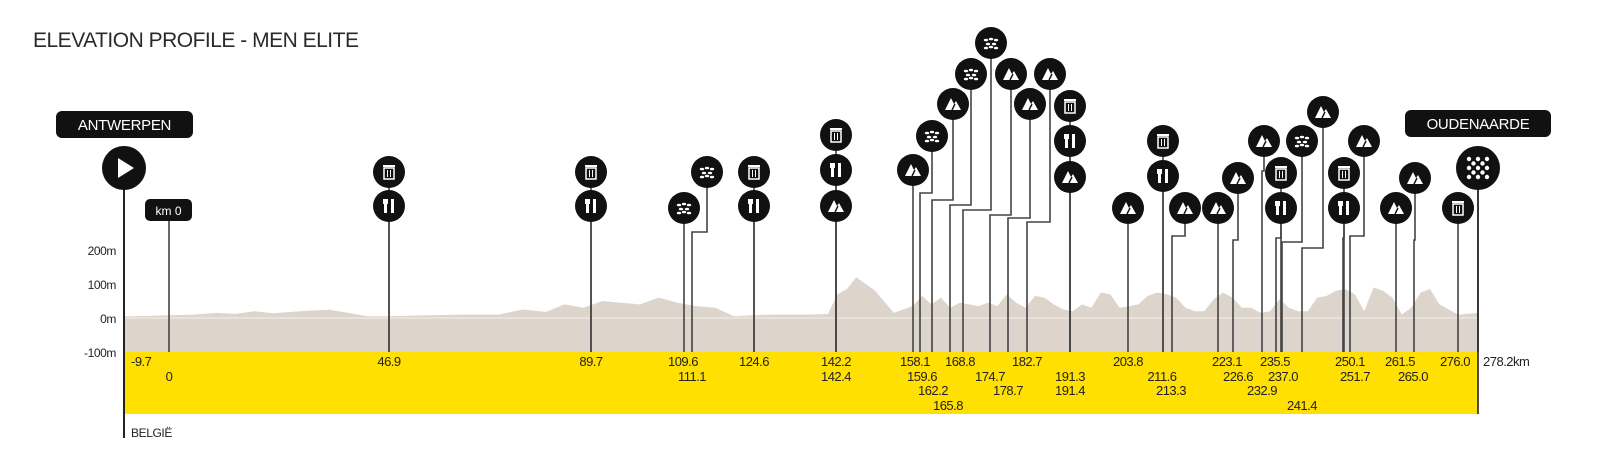 This screenshot has width=1605, height=461. I want to click on y-axis: 200m 100m 0m -100m, so click(100, 302).